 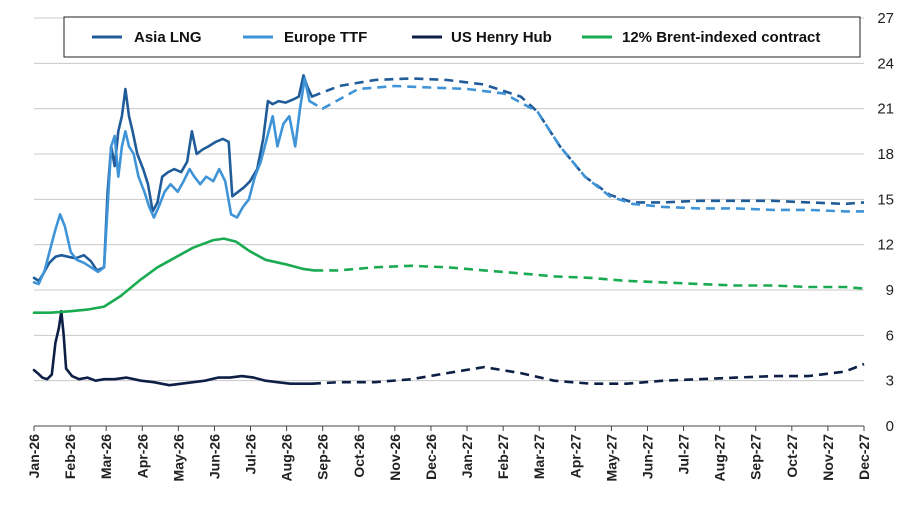 What do you see at coordinates (756, 457) in the screenshot?
I see `x-tick-label: Sep-27` at bounding box center [756, 457].